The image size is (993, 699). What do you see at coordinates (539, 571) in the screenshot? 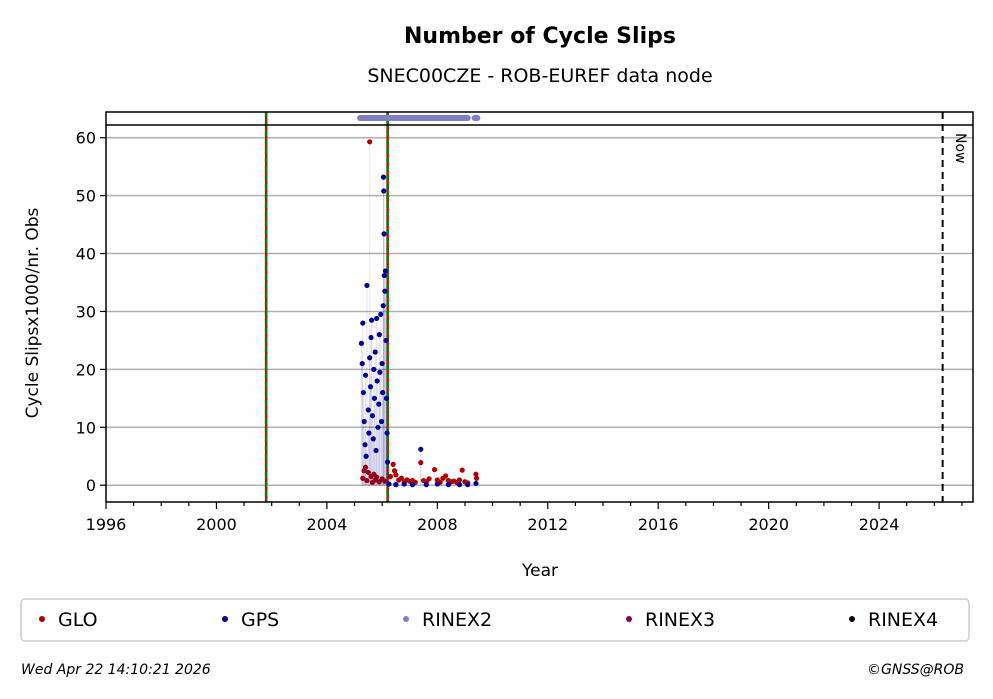
I see `x-axis-label: Year` at bounding box center [539, 571].